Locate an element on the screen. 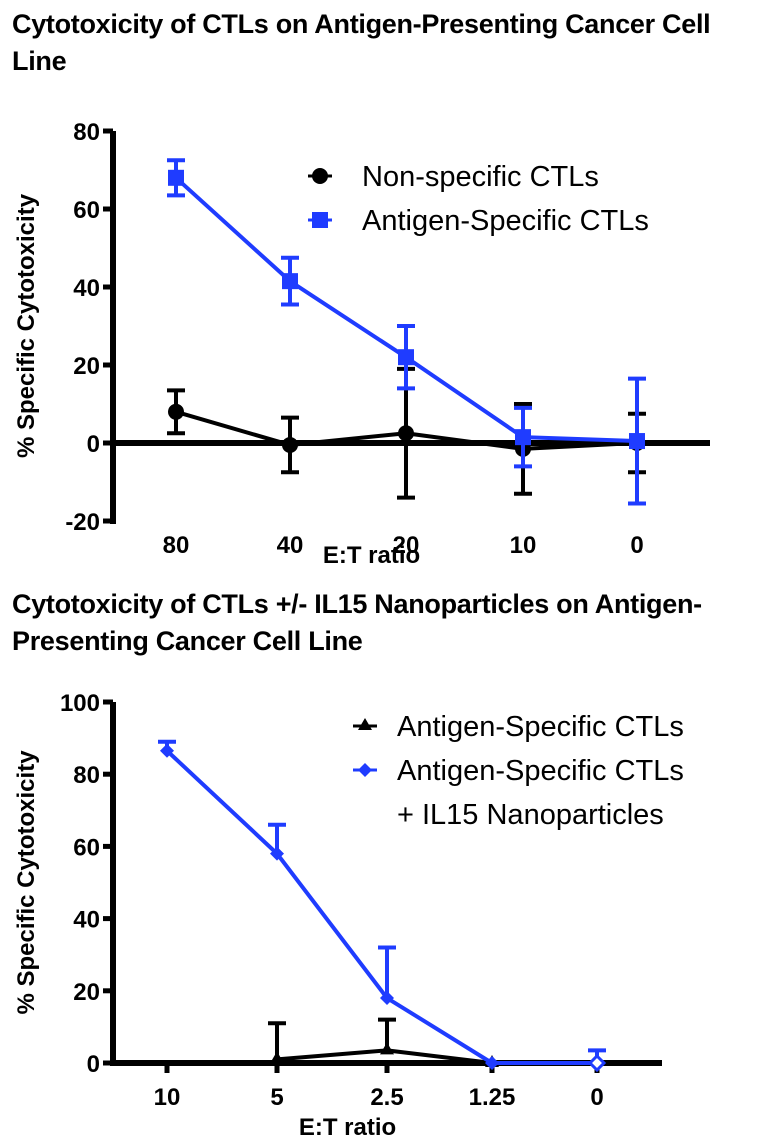 The width and height of the screenshot is (768, 1143). series-antigen-specific-ctls is located at coordinates (383, 1042).